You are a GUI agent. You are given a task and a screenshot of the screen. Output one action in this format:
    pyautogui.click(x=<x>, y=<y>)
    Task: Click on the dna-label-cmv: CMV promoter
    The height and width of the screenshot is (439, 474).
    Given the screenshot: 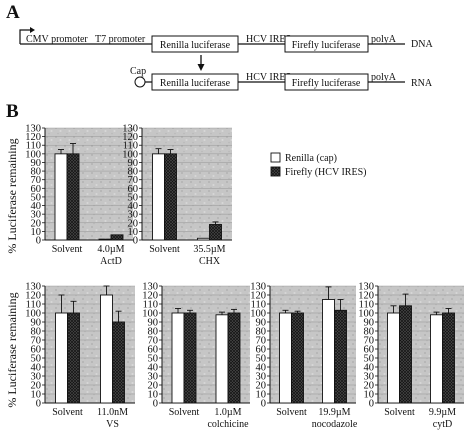 What is the action you would take?
    pyautogui.click(x=57, y=39)
    